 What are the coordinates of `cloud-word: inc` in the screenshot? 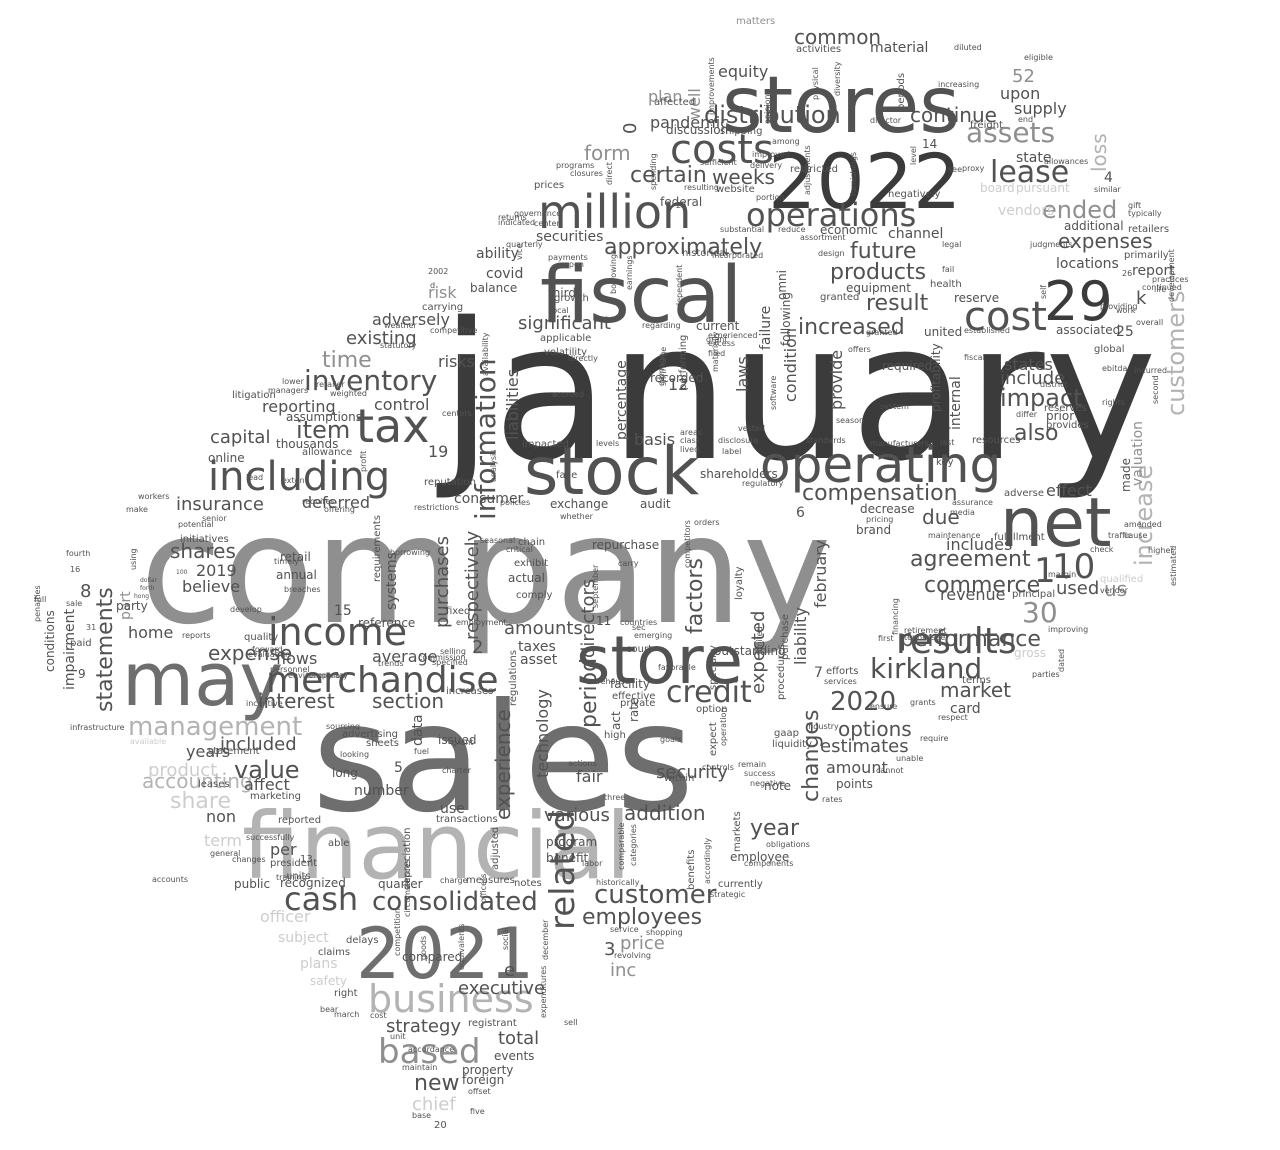 It's located at (623, 970).